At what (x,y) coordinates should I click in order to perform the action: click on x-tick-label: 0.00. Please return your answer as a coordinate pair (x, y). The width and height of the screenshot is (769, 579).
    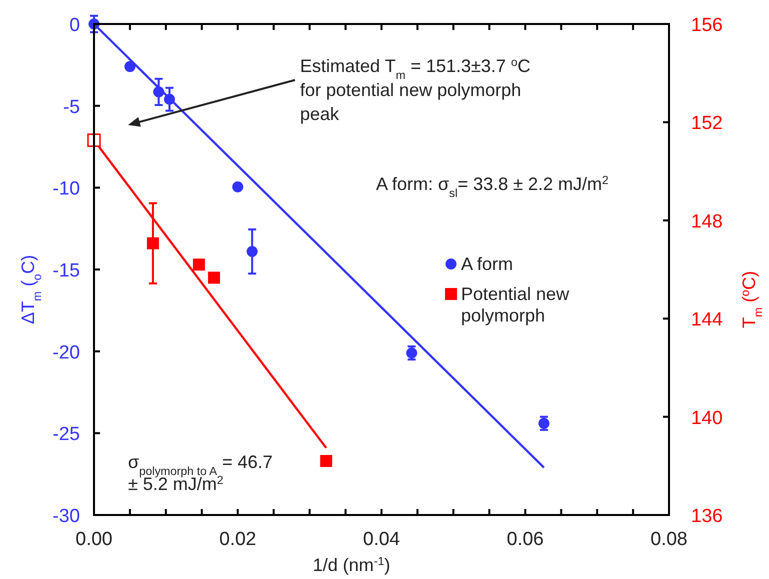
    Looking at the image, I should click on (94, 539).